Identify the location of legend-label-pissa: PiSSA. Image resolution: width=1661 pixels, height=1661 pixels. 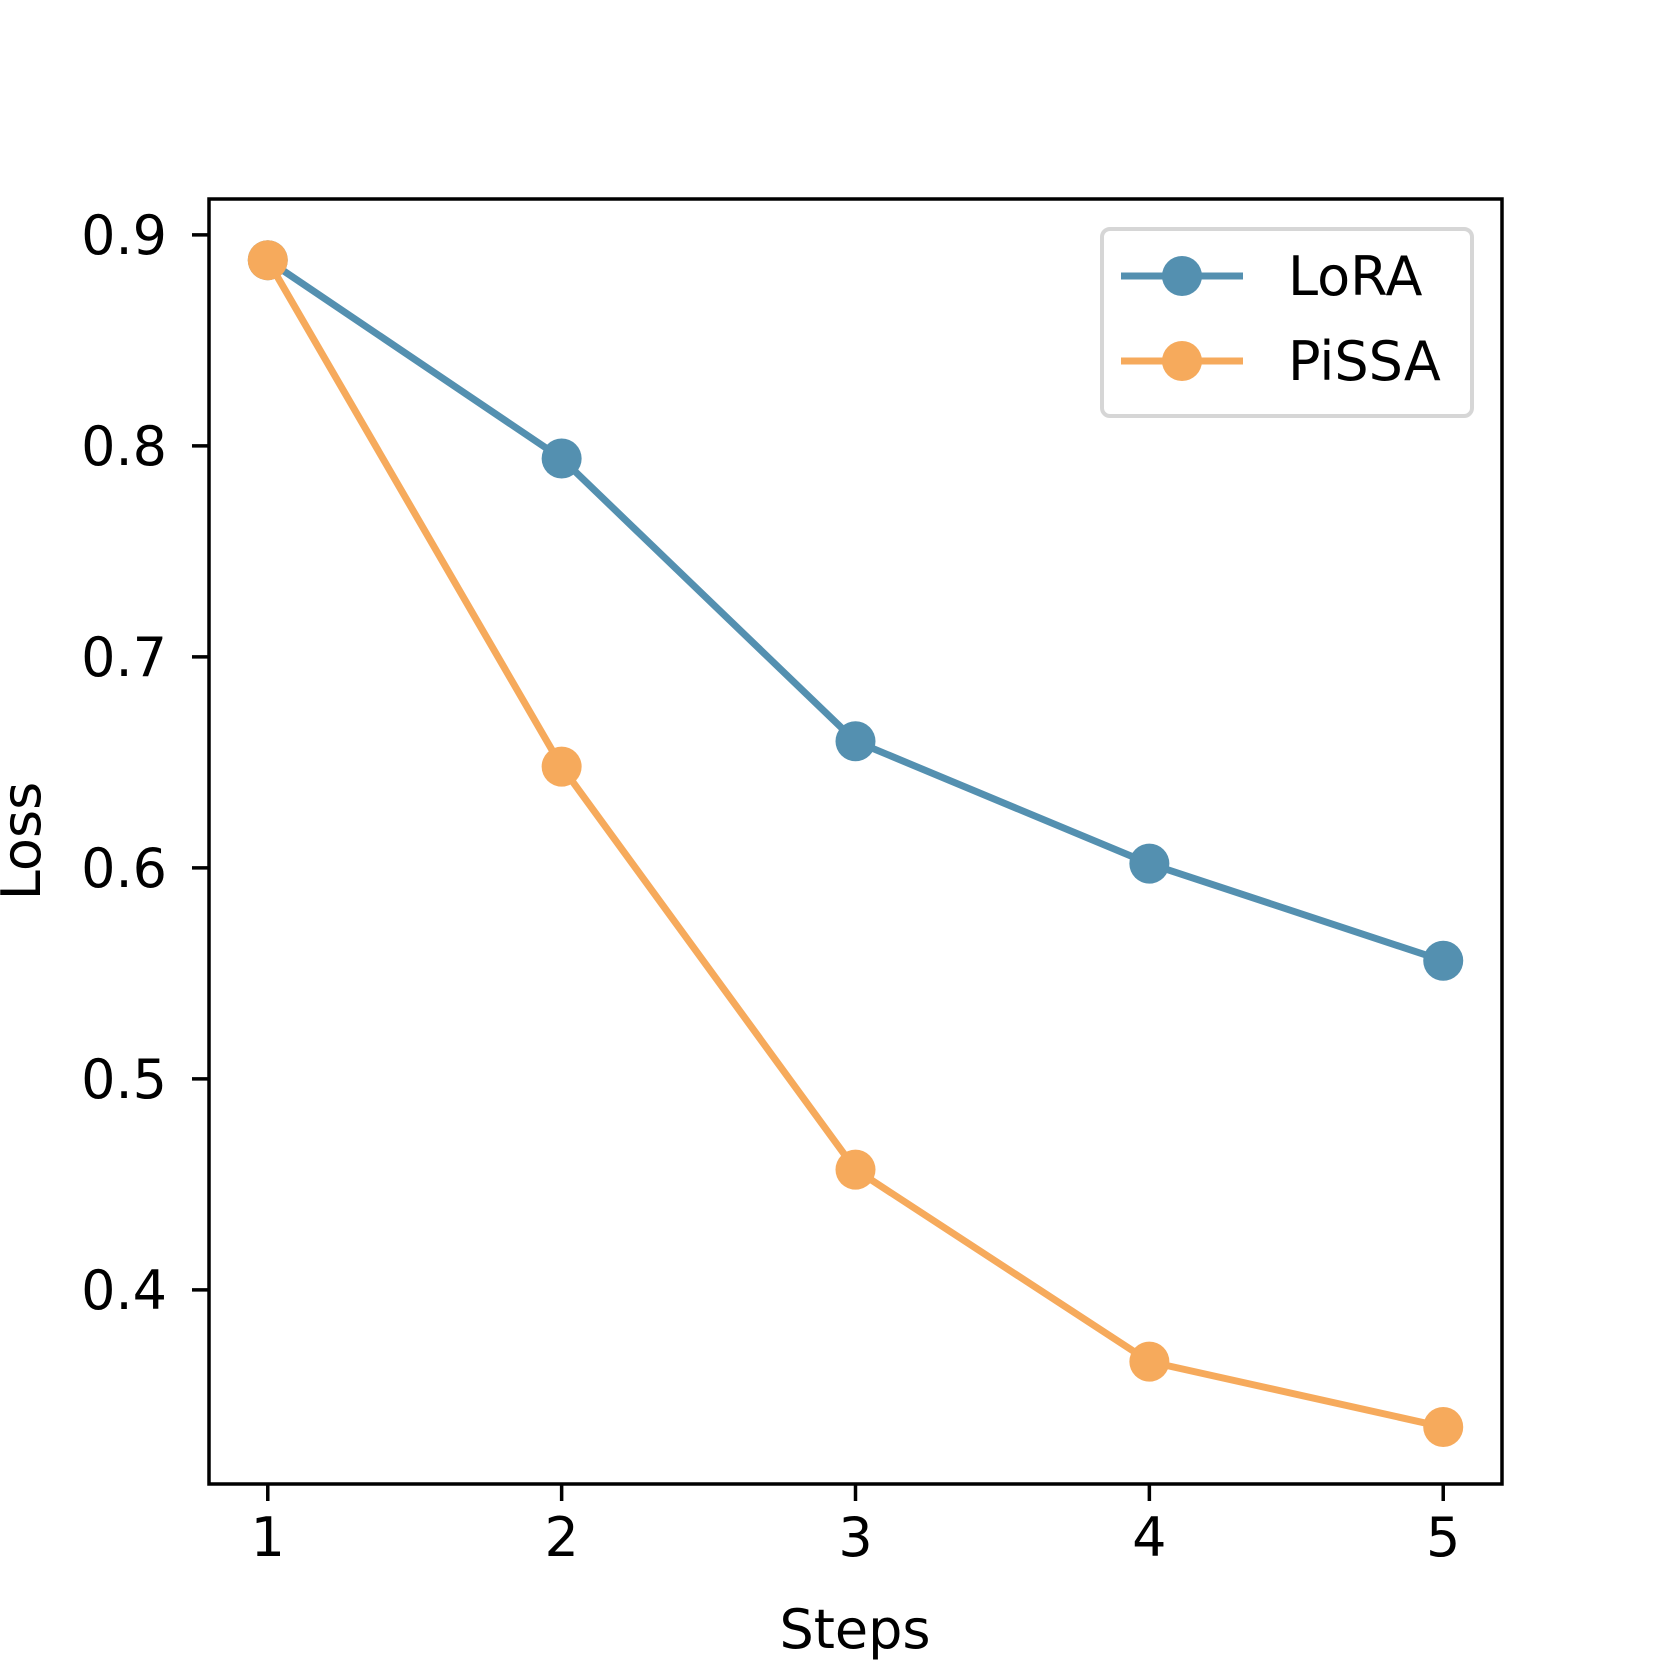
(1364, 361).